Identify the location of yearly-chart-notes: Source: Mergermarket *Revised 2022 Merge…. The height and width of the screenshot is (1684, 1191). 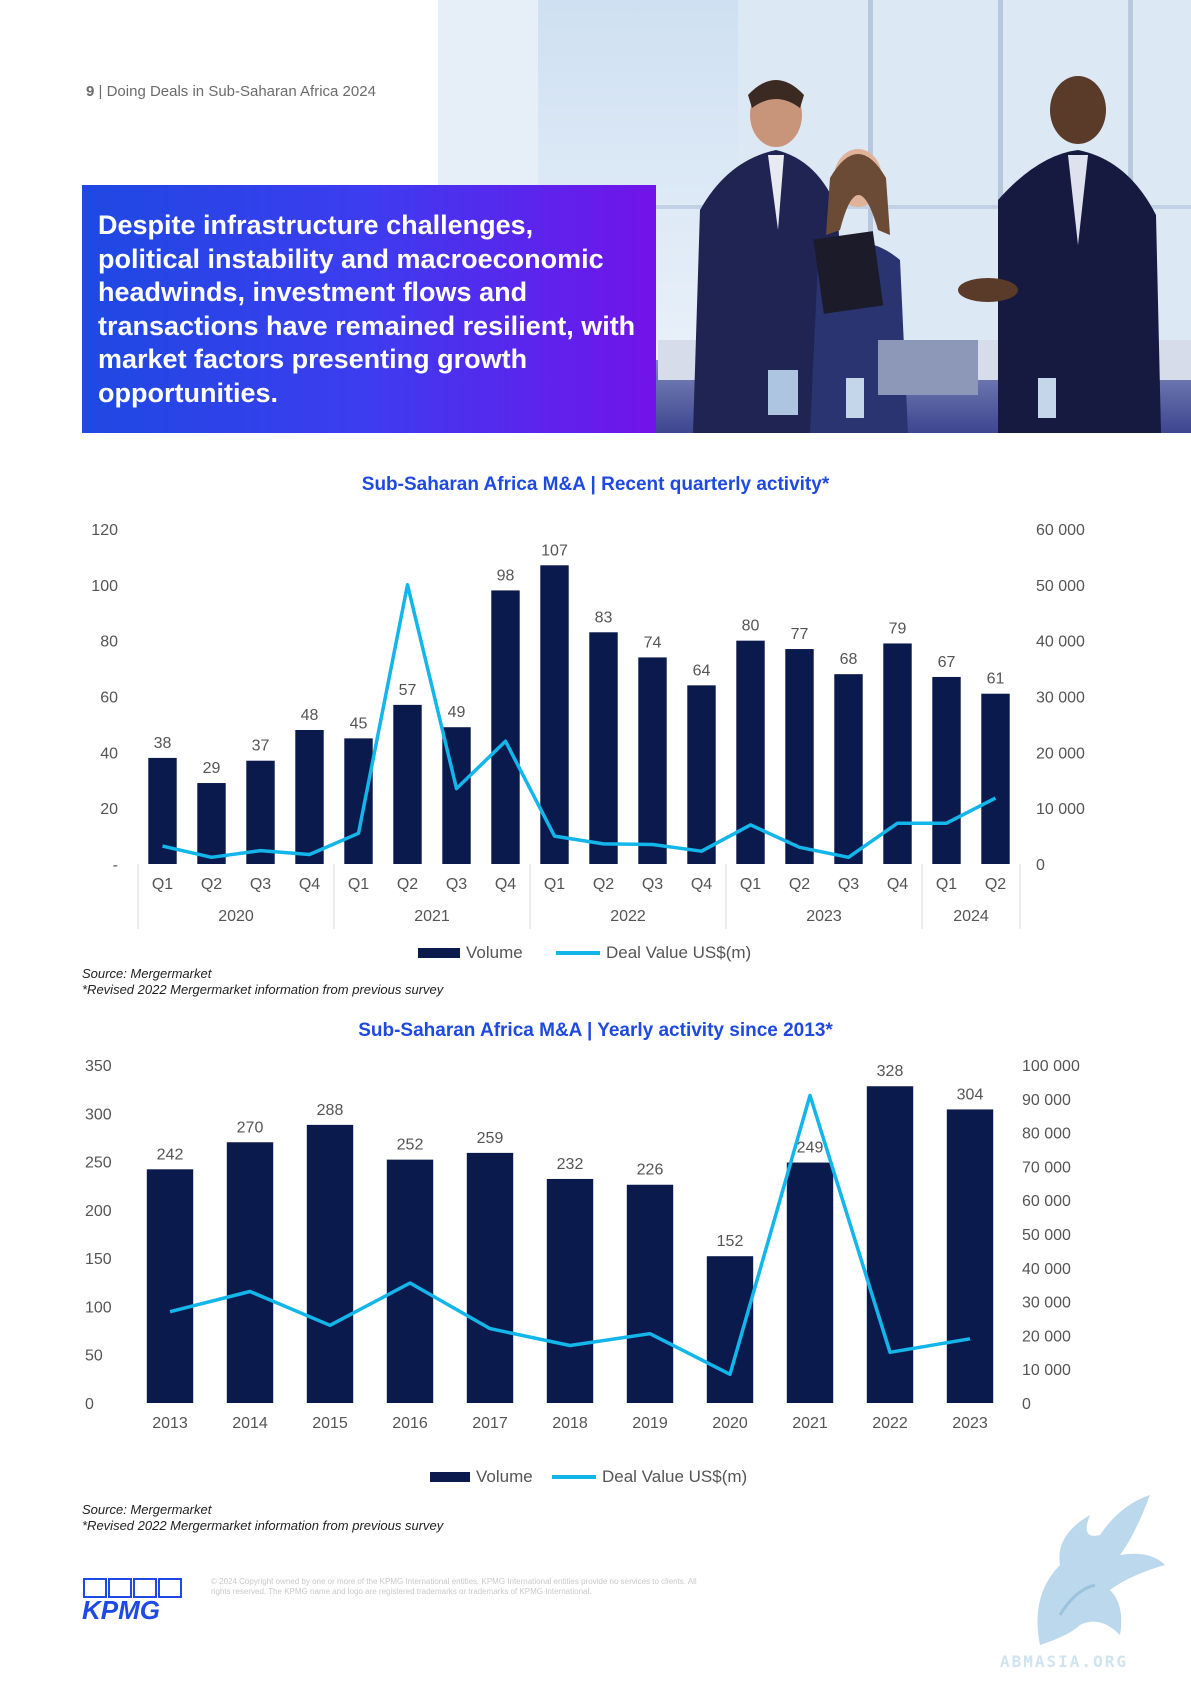
(262, 1518).